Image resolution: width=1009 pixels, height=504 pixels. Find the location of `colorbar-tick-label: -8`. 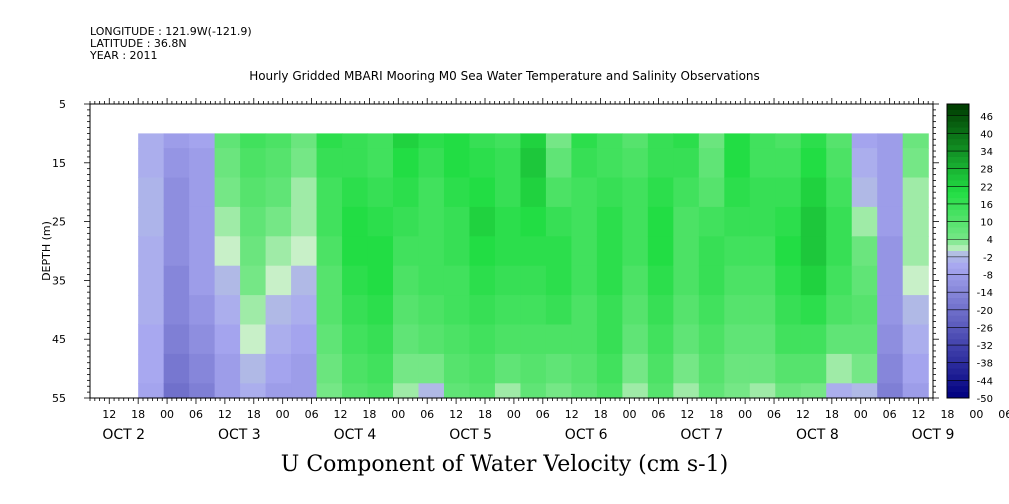

colorbar-tick-label: -8 is located at coordinates (988, 276).